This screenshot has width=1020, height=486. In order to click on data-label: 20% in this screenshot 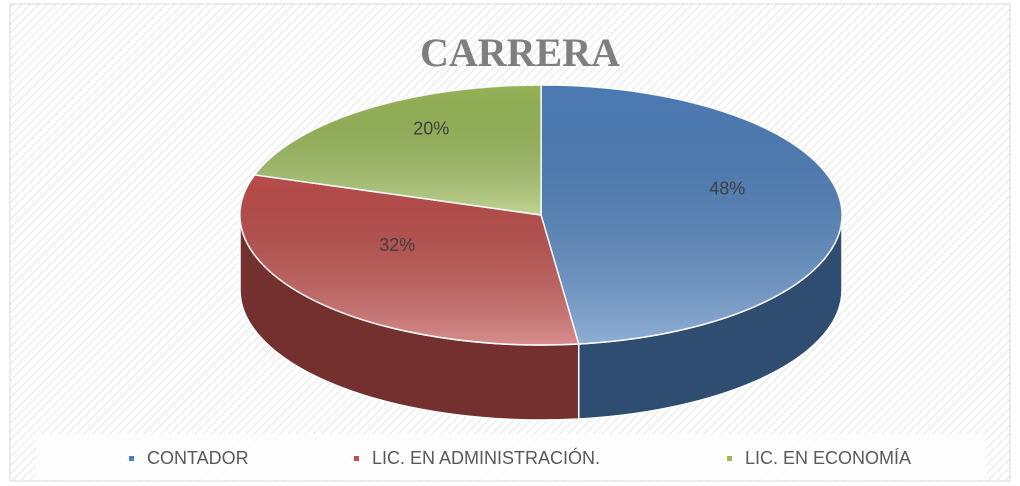, I will do `click(431, 129)`.